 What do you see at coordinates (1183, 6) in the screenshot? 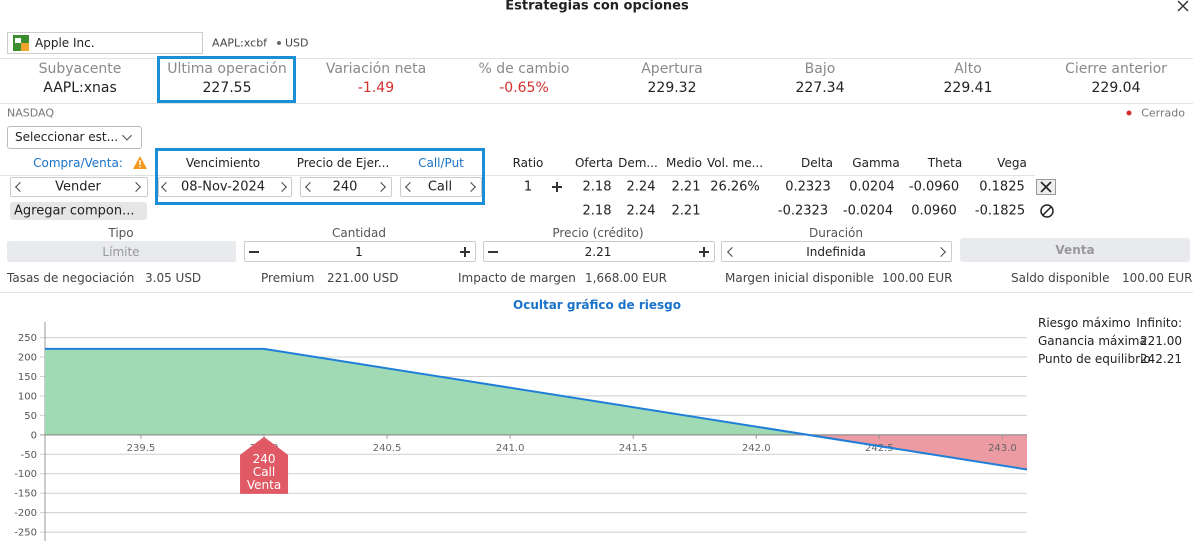
I see `close-button` at bounding box center [1183, 6].